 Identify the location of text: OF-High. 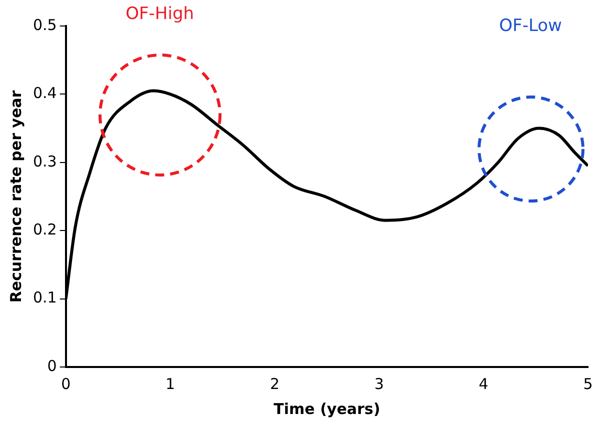
(160, 14).